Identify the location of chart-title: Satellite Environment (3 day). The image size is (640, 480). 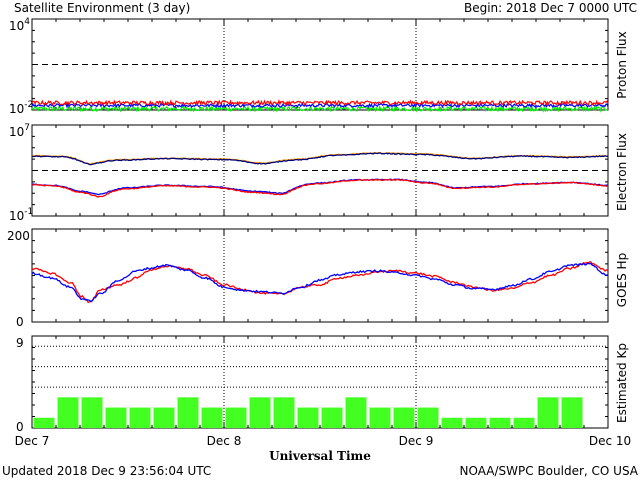
(102, 8).